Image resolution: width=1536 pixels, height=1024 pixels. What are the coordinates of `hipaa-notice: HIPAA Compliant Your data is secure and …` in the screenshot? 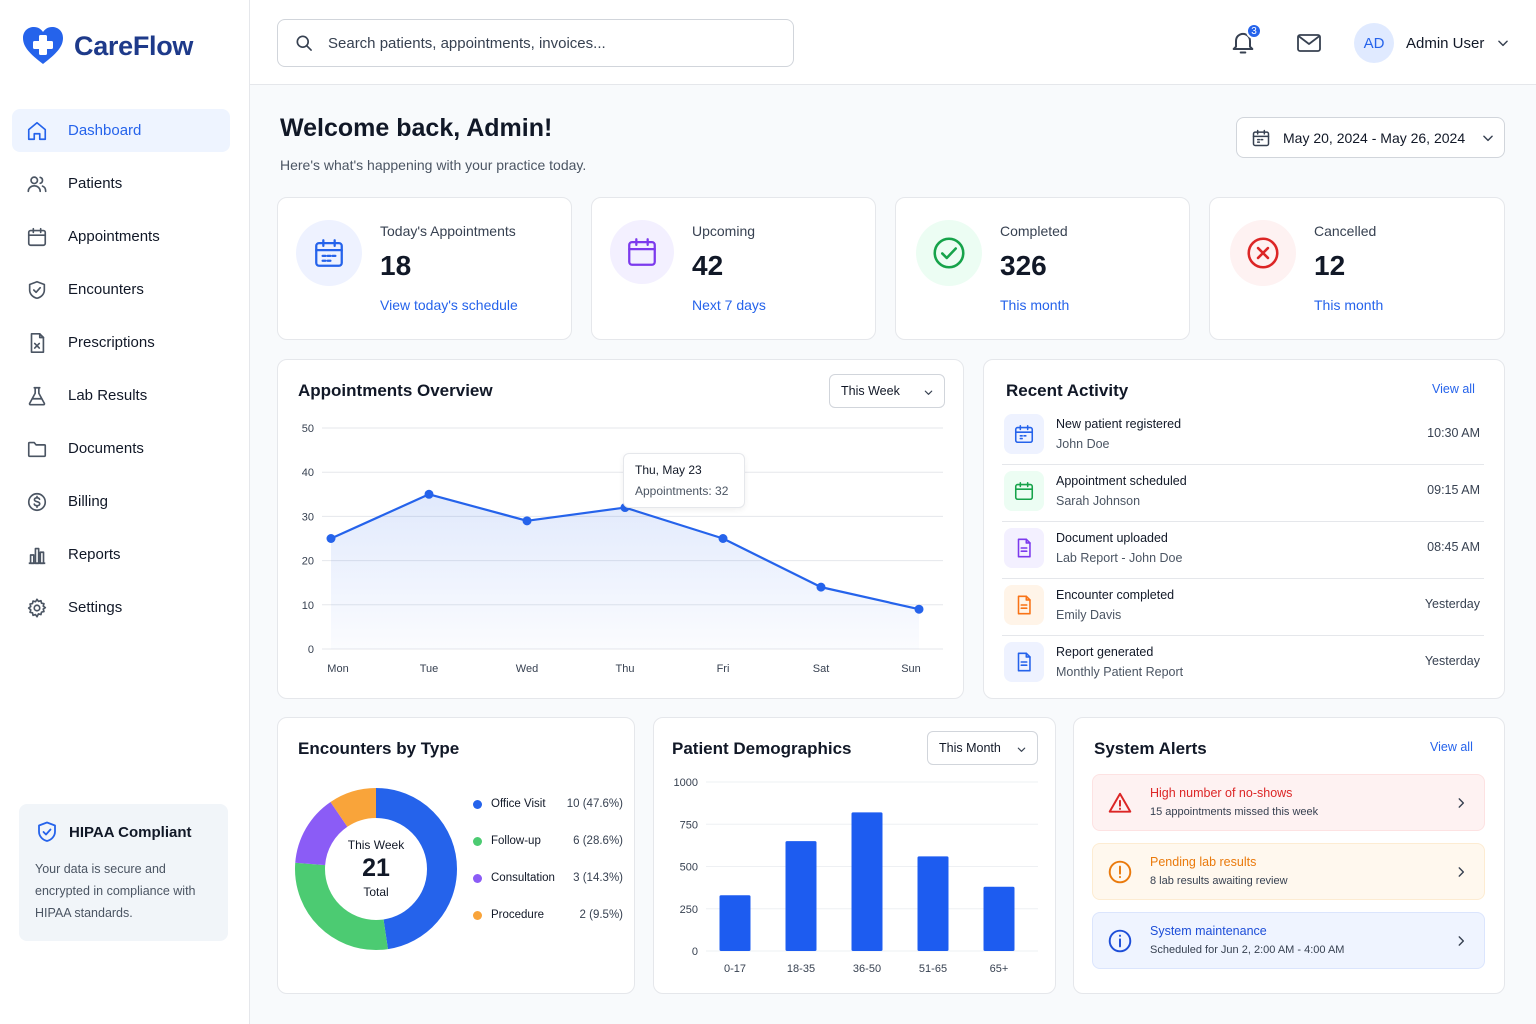 It's located at (123, 872).